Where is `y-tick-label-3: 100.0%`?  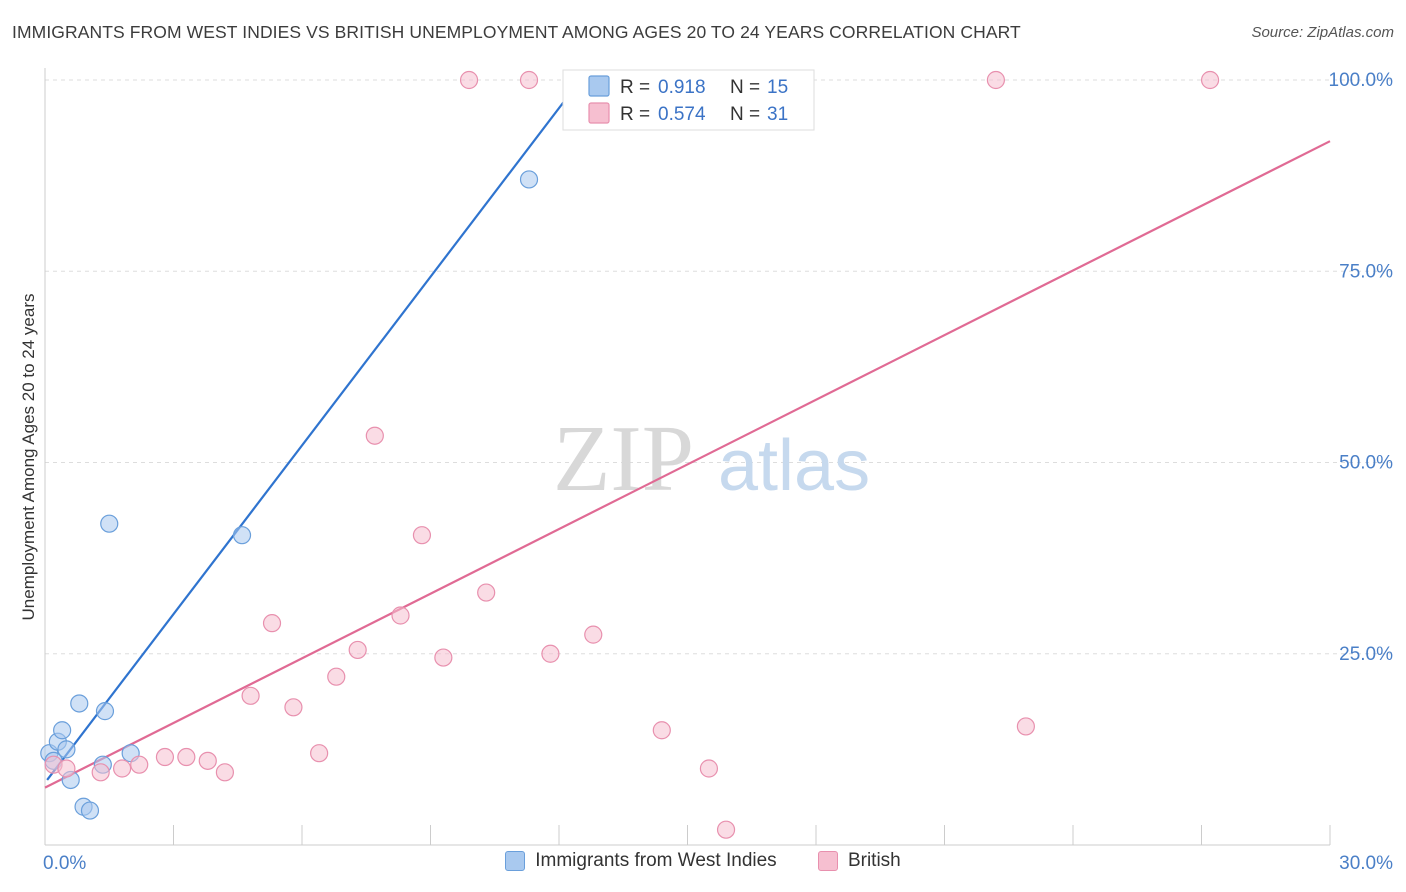
y-tick-label-3: 100.0% is located at coordinates (1361, 80).